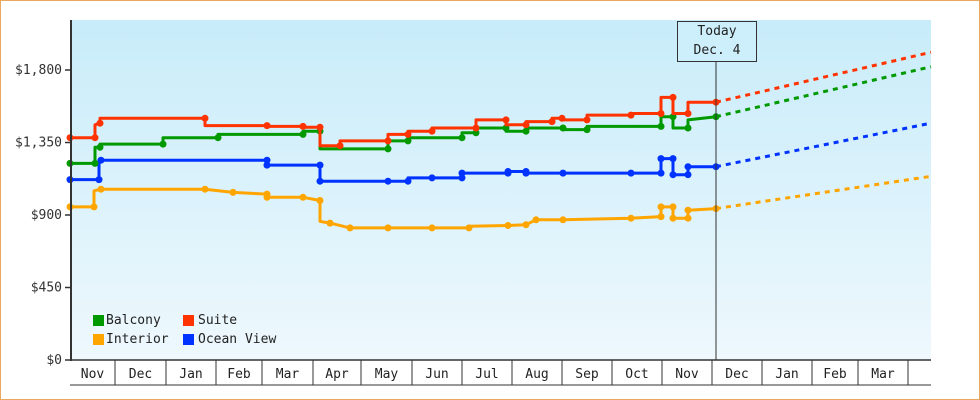 The height and width of the screenshot is (400, 980). I want to click on x-tick-label: Jul, so click(486, 374).